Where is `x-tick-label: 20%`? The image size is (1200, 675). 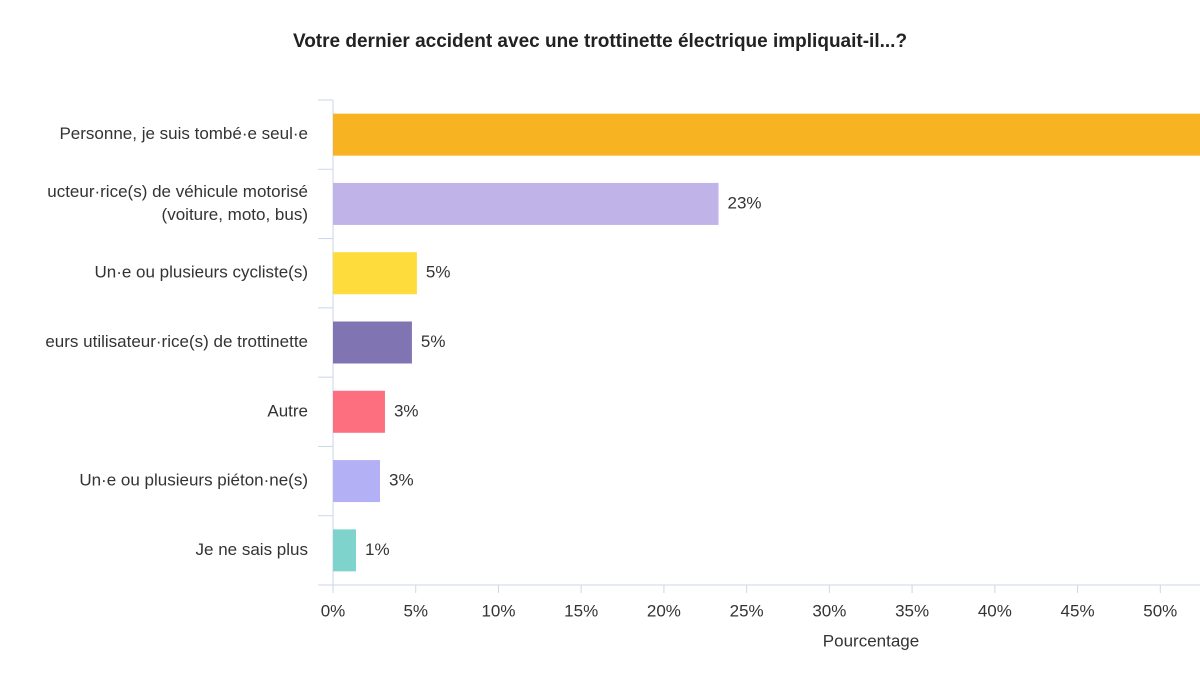 x-tick-label: 20% is located at coordinates (664, 610).